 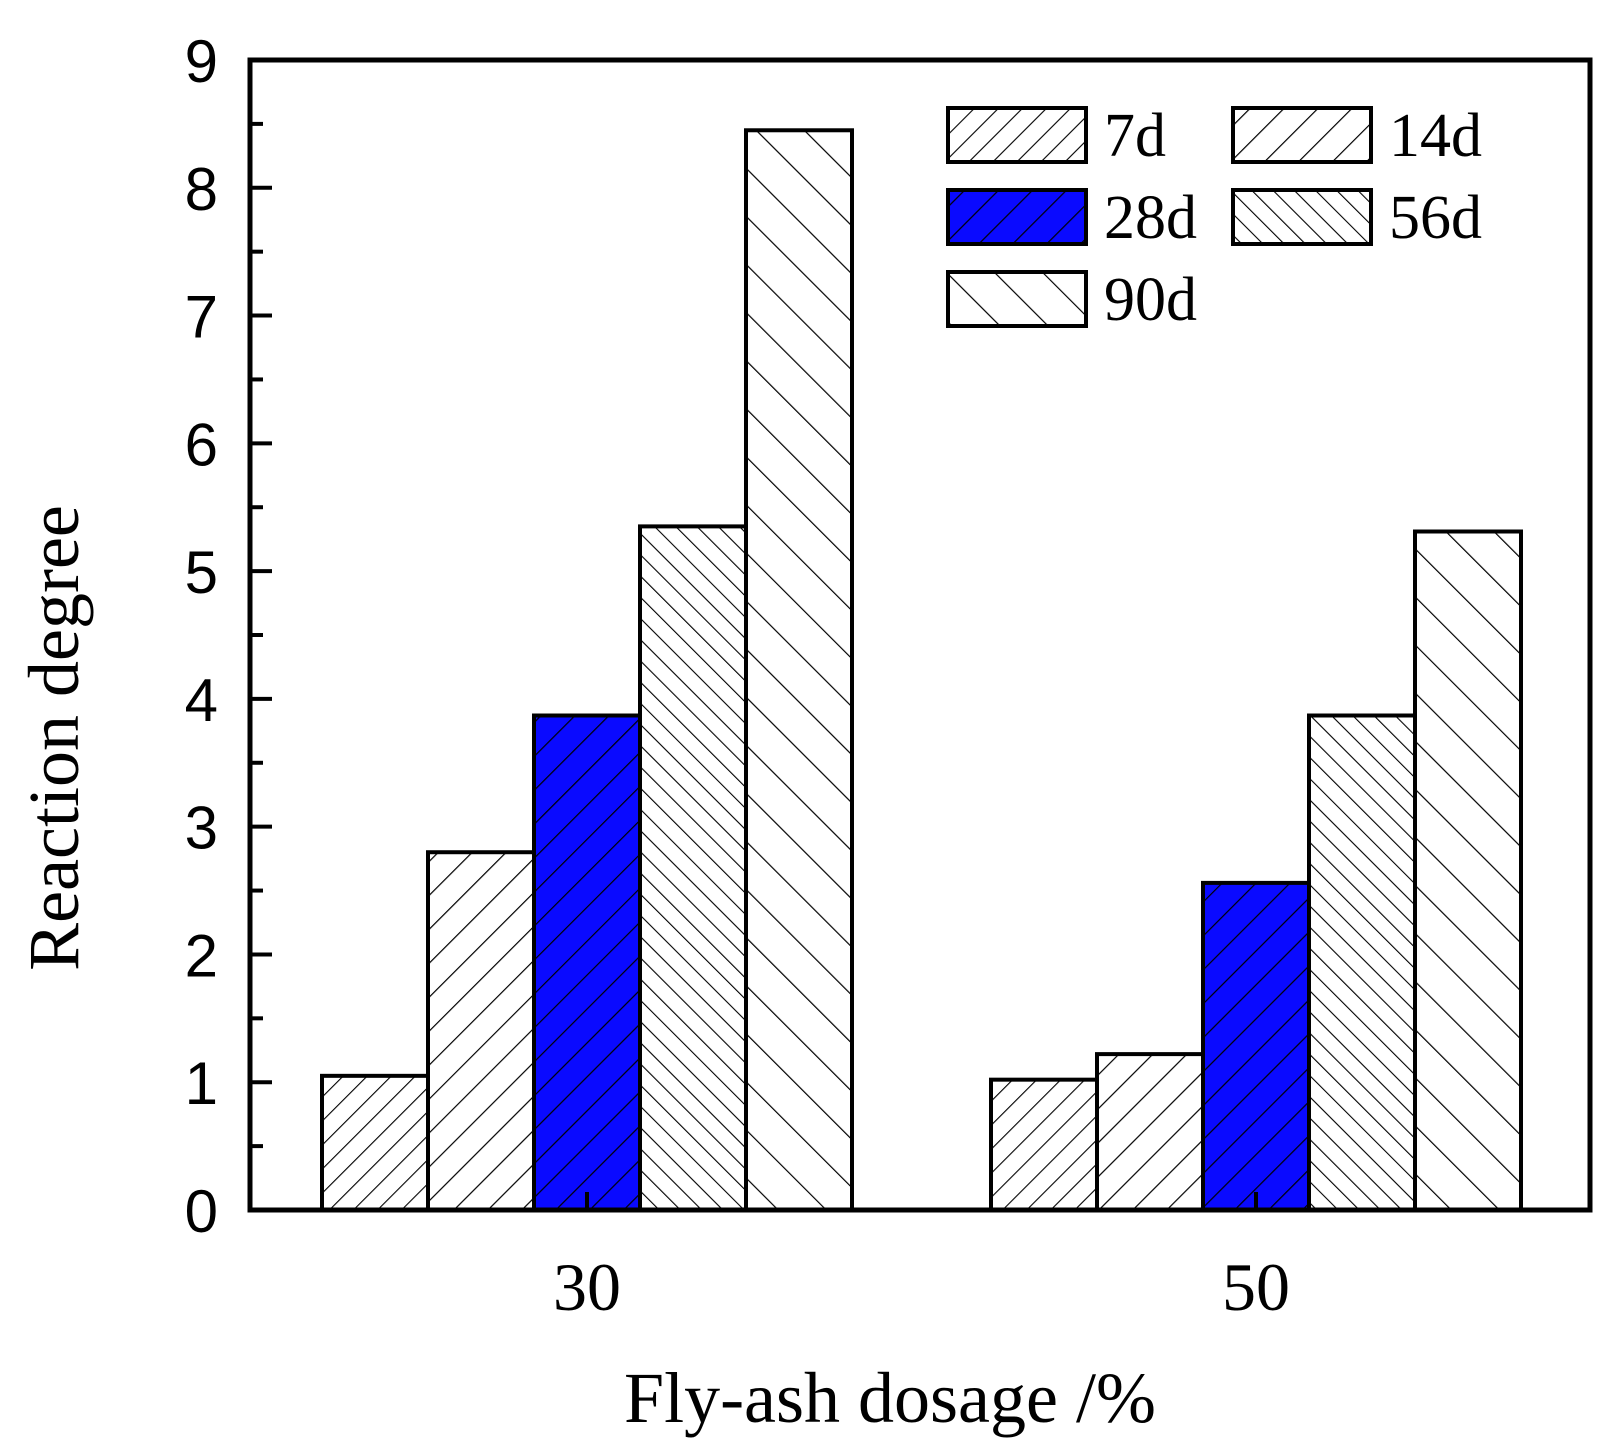 What do you see at coordinates (1214, 218) in the screenshot?
I see `legend: 7d 14d 28d 56d 90d` at bounding box center [1214, 218].